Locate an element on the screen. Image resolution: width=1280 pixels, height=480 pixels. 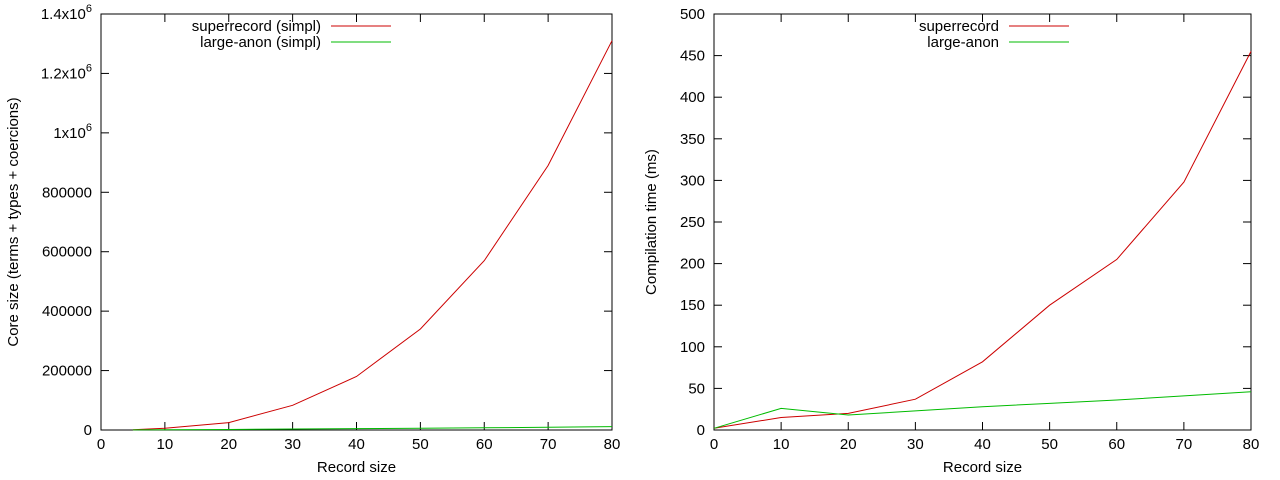
y-tick-label: 250 is located at coordinates (692, 222).